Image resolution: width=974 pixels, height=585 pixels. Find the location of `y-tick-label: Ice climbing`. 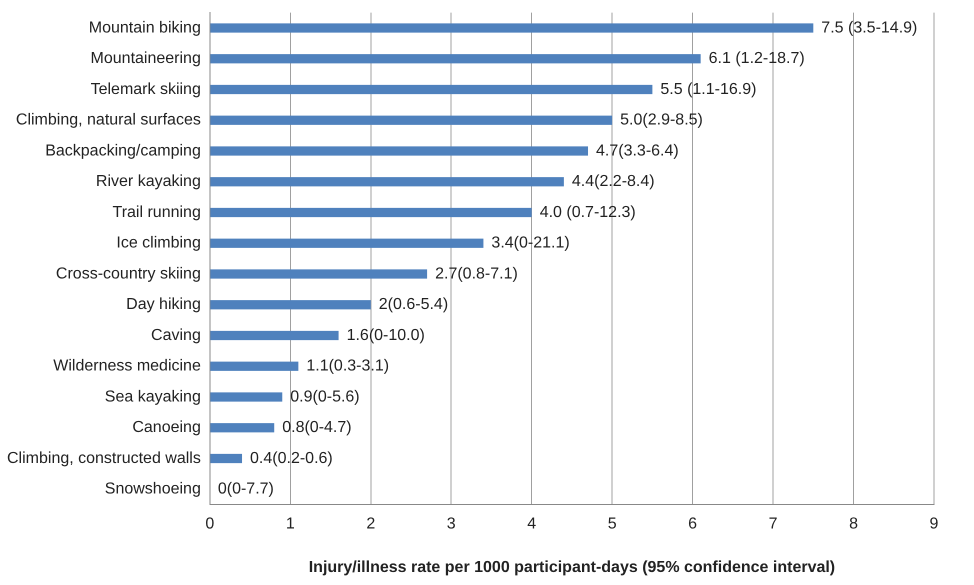

y-tick-label: Ice climbing is located at coordinates (158, 243).